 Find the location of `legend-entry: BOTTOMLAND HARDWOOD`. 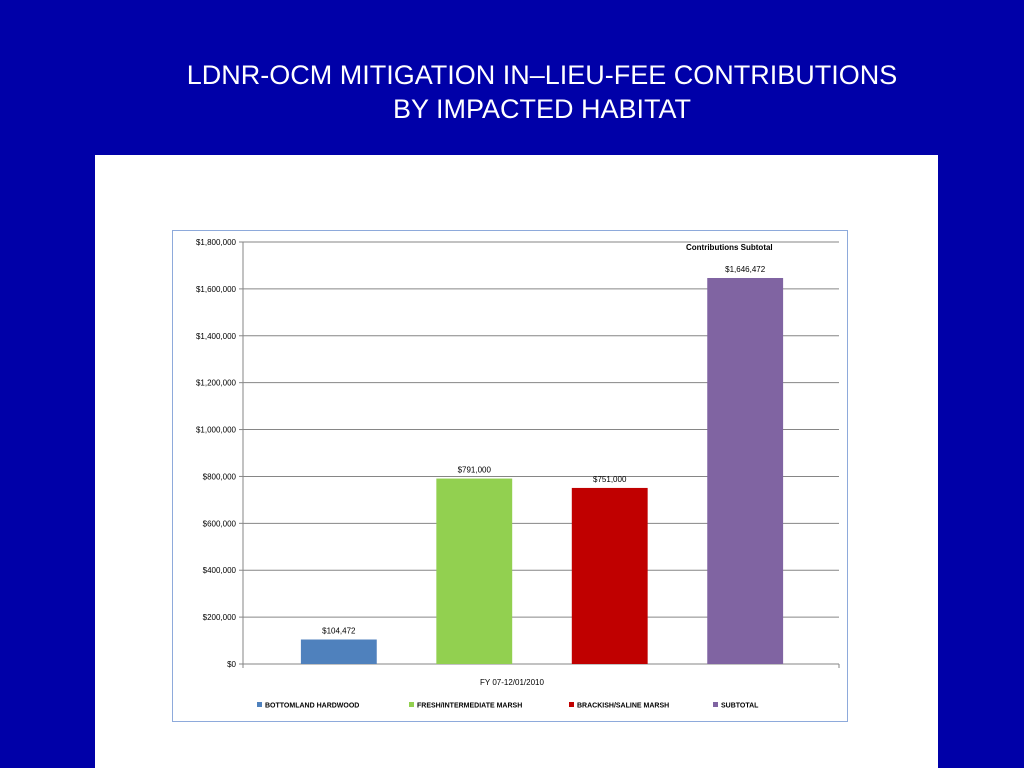

legend-entry: BOTTOMLAND HARDWOOD is located at coordinates (312, 706).